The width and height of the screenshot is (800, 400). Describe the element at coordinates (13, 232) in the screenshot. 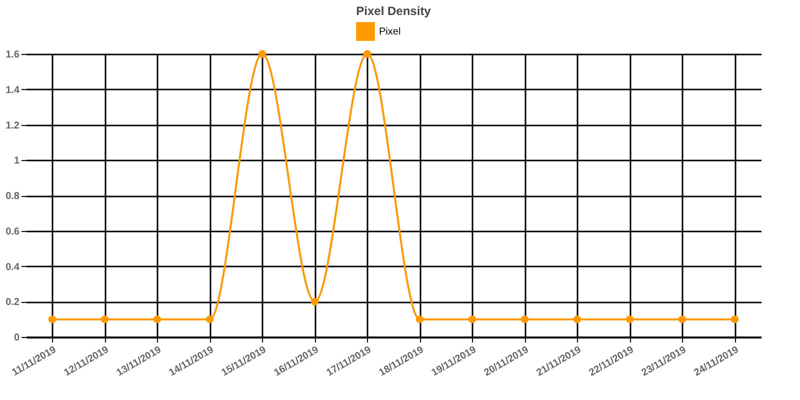

I see `y-tick-label: 0.6` at that location.